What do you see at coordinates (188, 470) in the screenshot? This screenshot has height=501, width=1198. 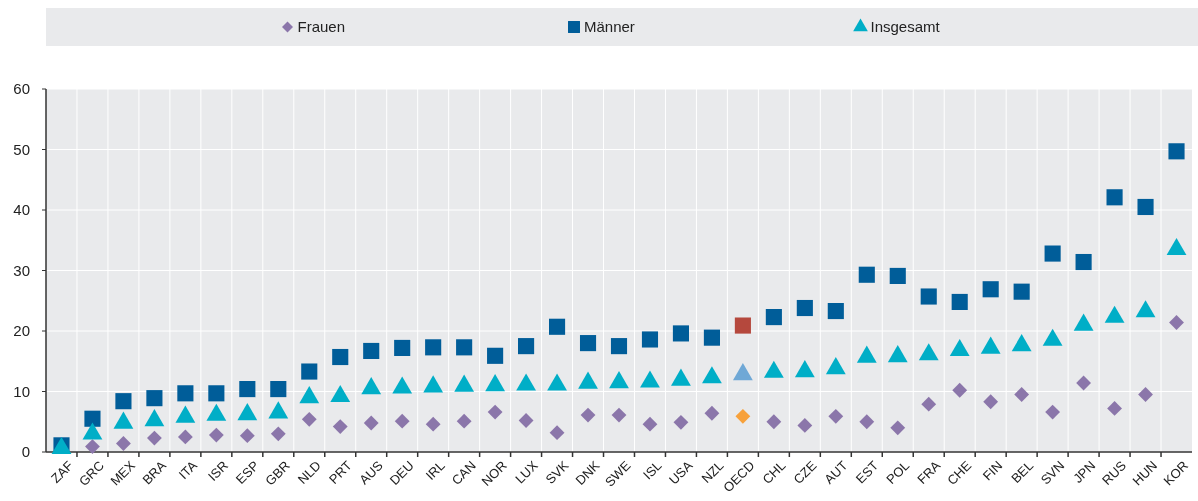 I see `x-tick-label: ITA` at bounding box center [188, 470].